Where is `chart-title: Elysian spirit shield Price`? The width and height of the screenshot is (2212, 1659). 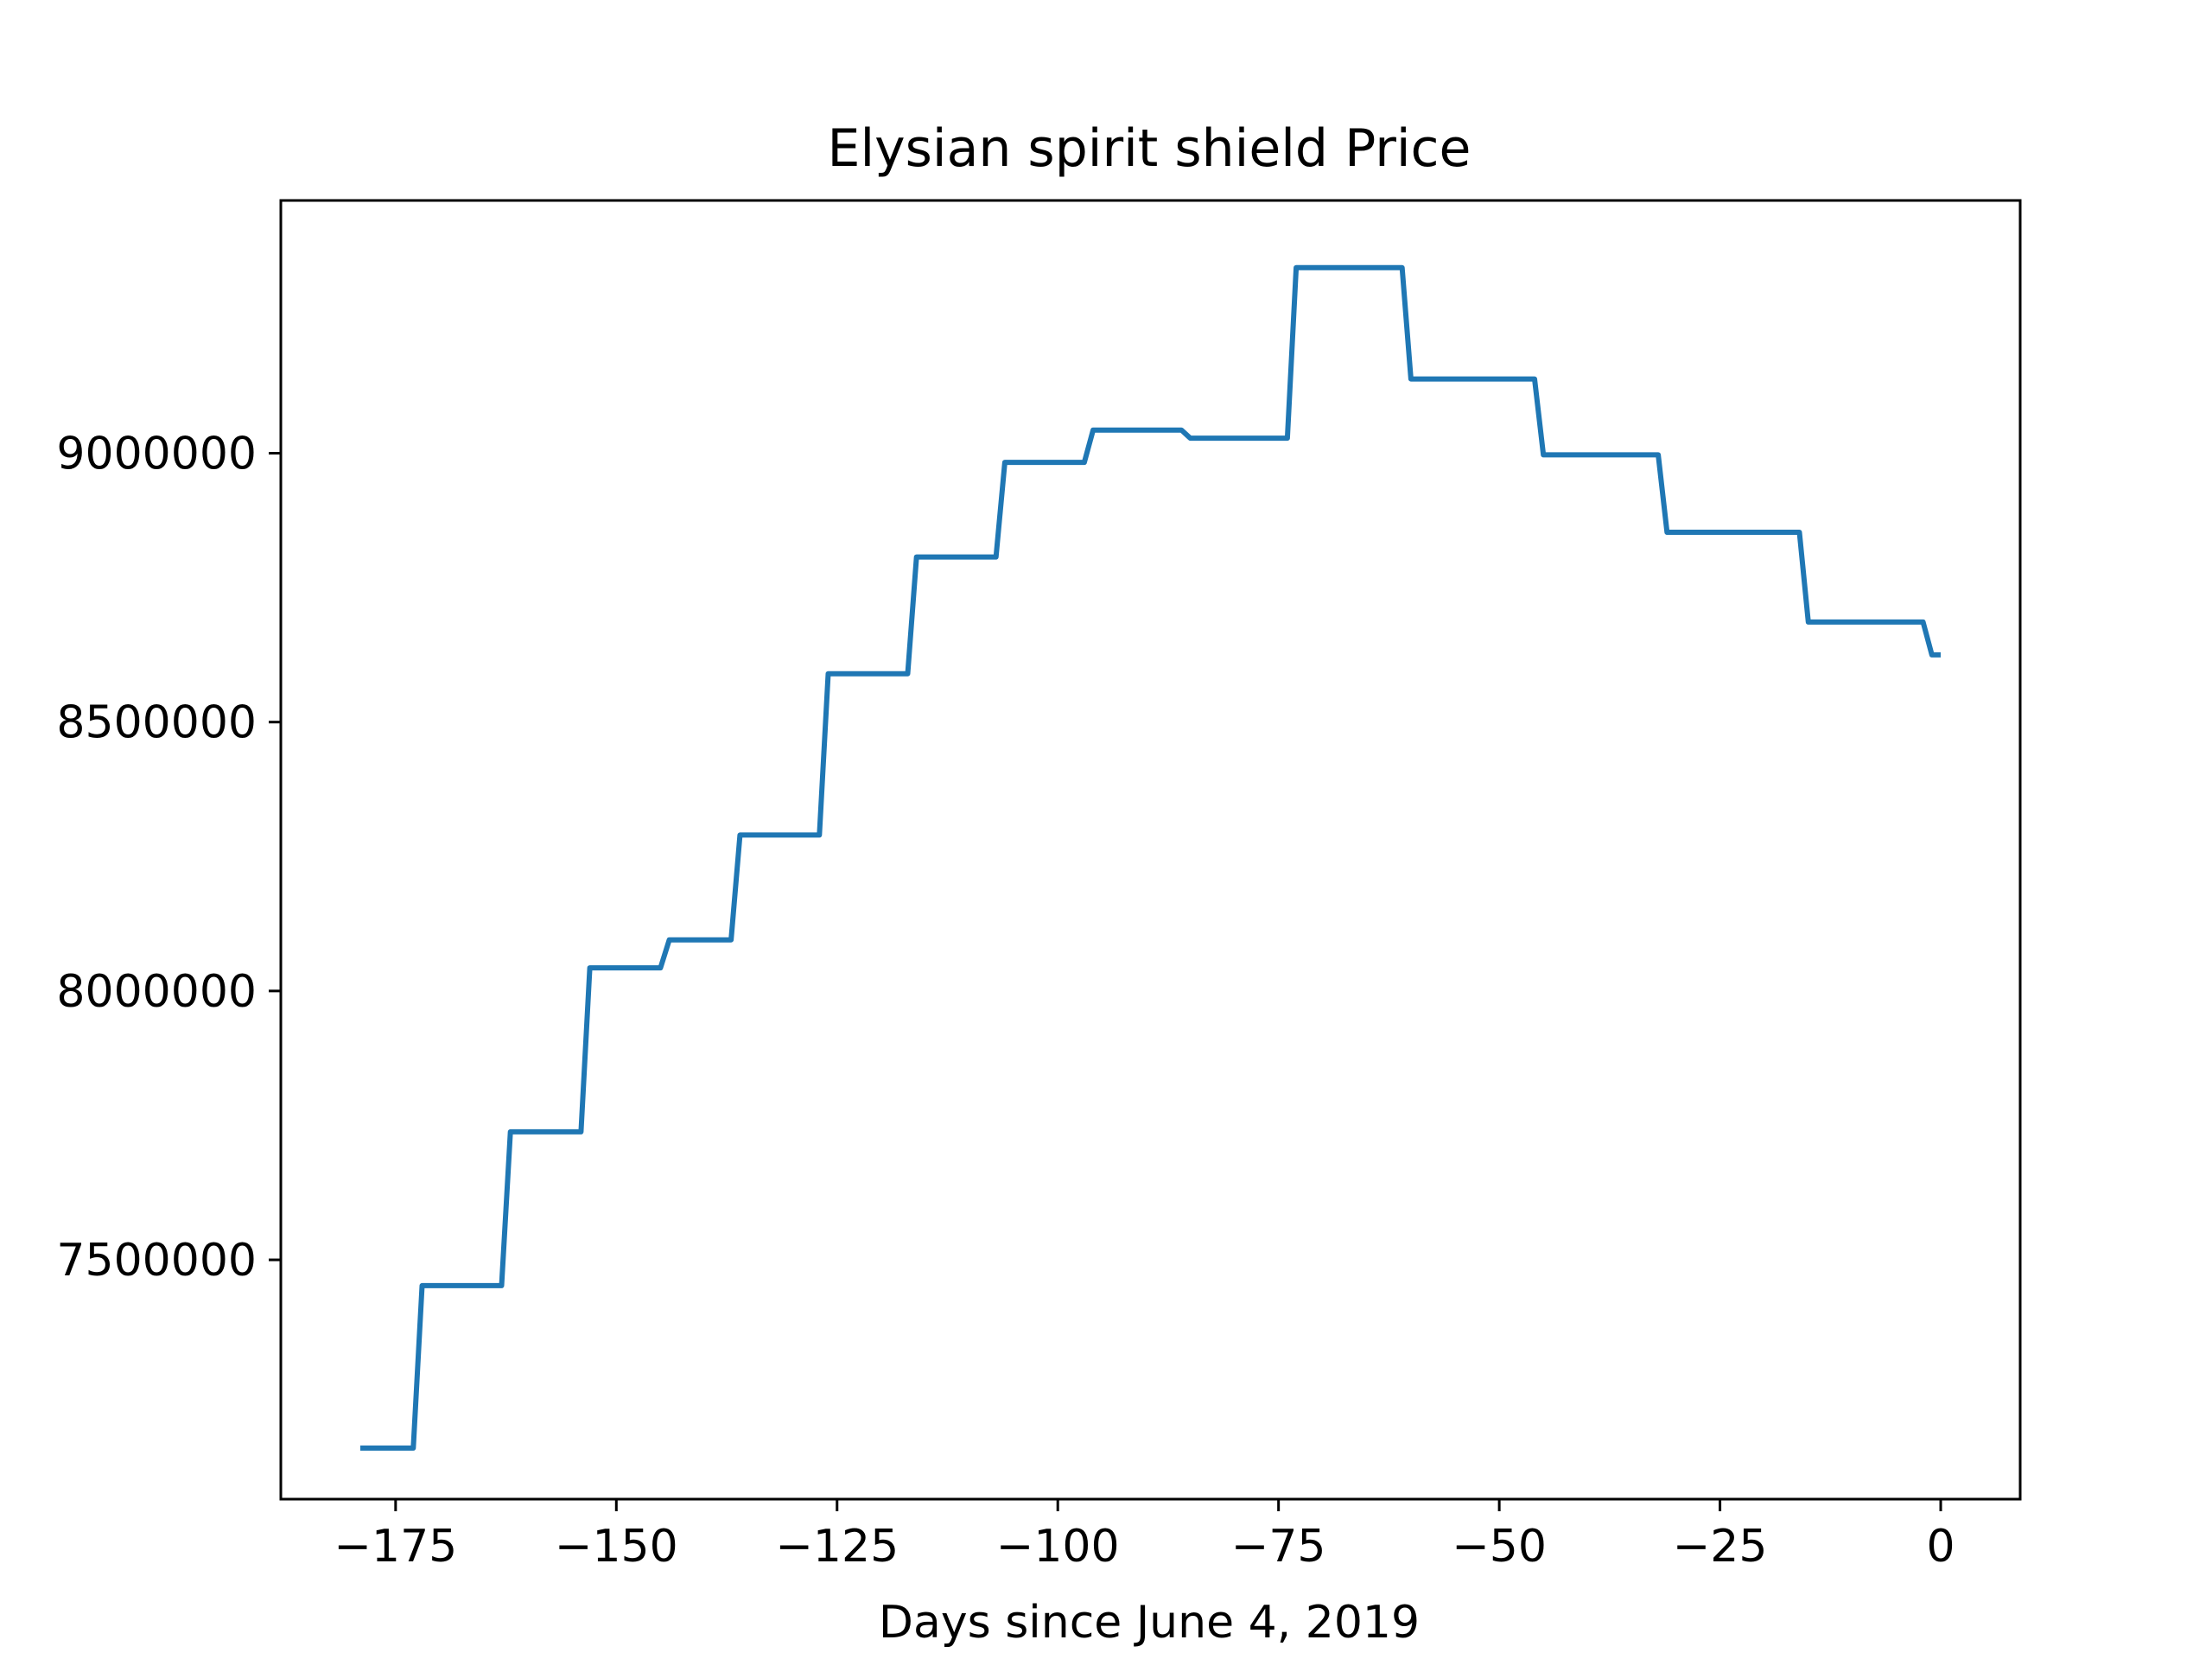
chart-title: Elysian spirit shield Price is located at coordinates (1149, 148).